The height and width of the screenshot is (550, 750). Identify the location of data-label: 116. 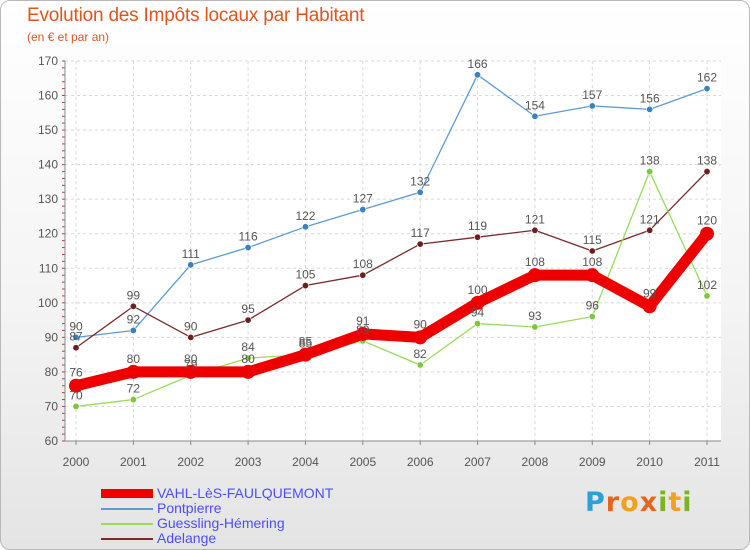
(248, 237).